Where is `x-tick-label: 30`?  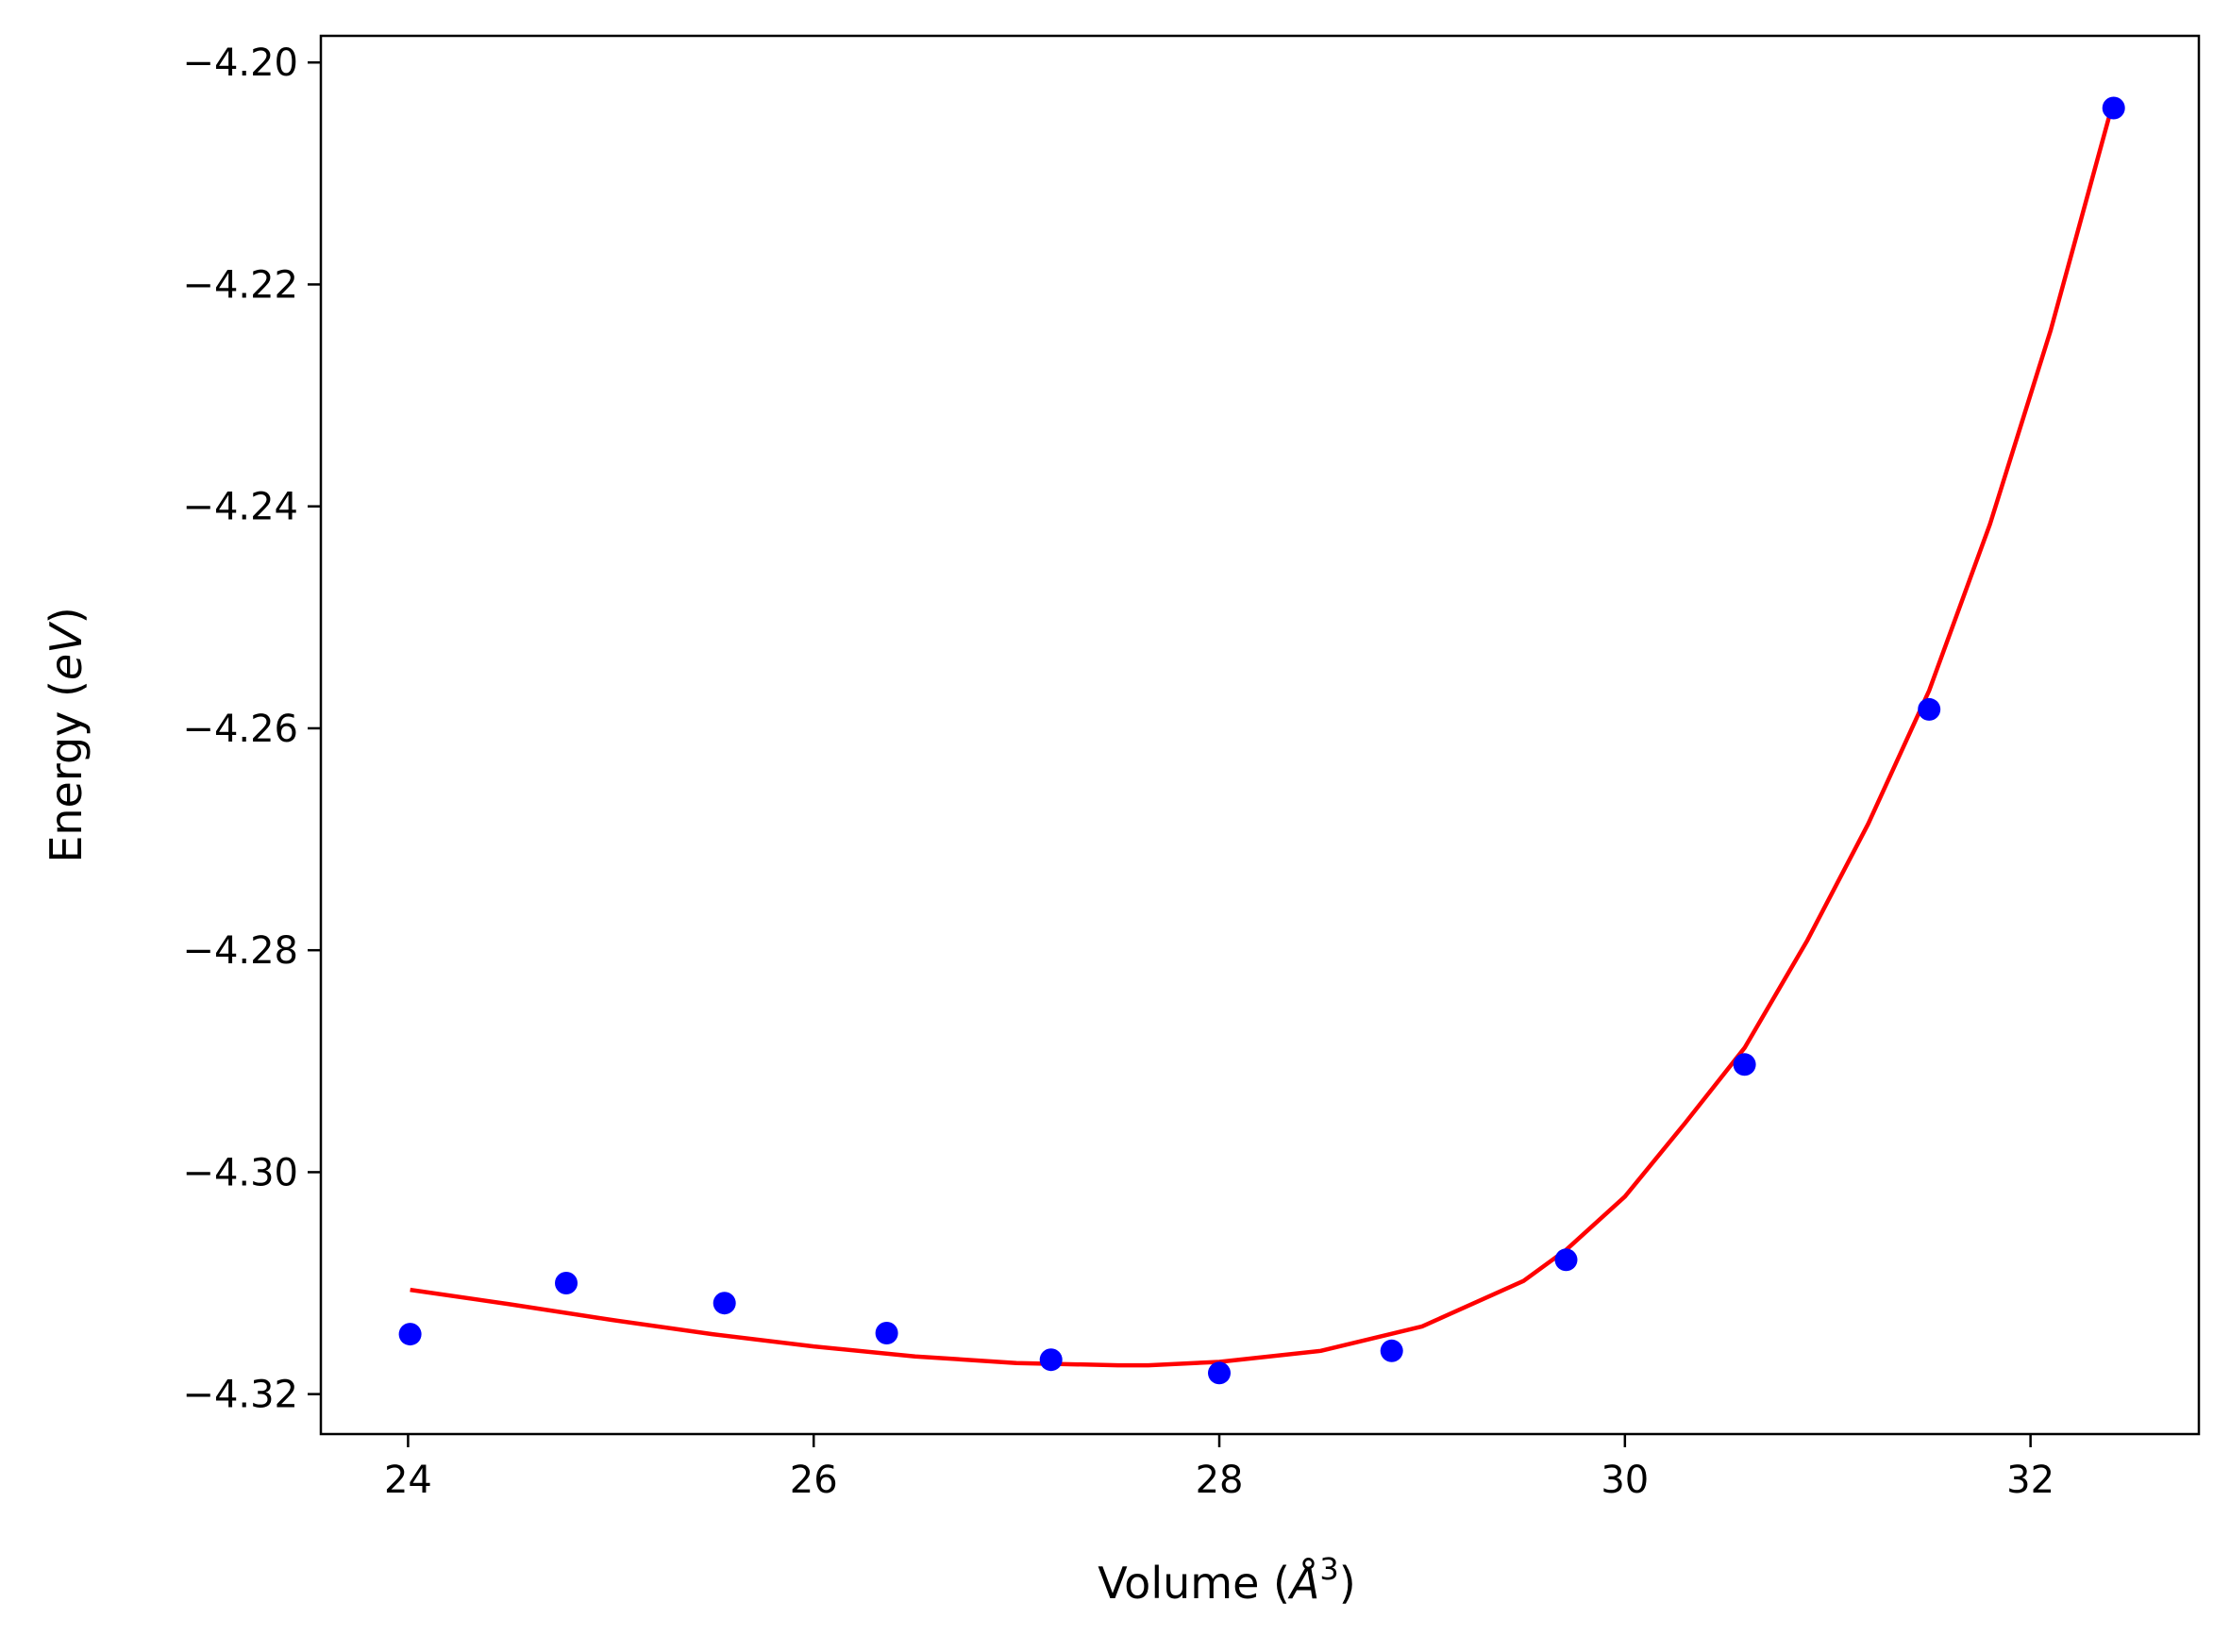 x-tick-label: 30 is located at coordinates (1625, 1480).